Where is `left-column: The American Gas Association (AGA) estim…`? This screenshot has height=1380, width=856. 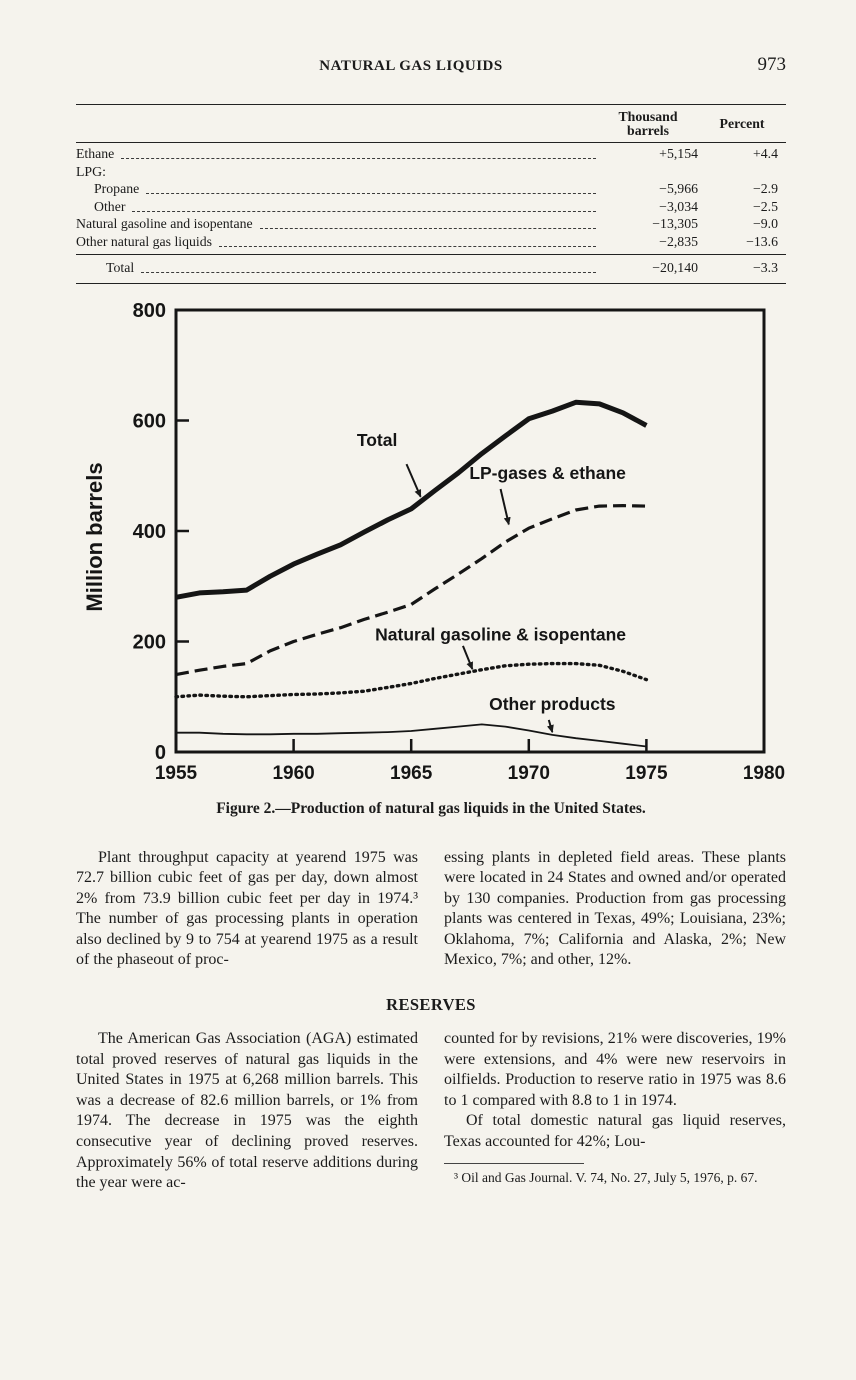
left-column: The American Gas Association (AGA) estim… is located at coordinates (247, 1111).